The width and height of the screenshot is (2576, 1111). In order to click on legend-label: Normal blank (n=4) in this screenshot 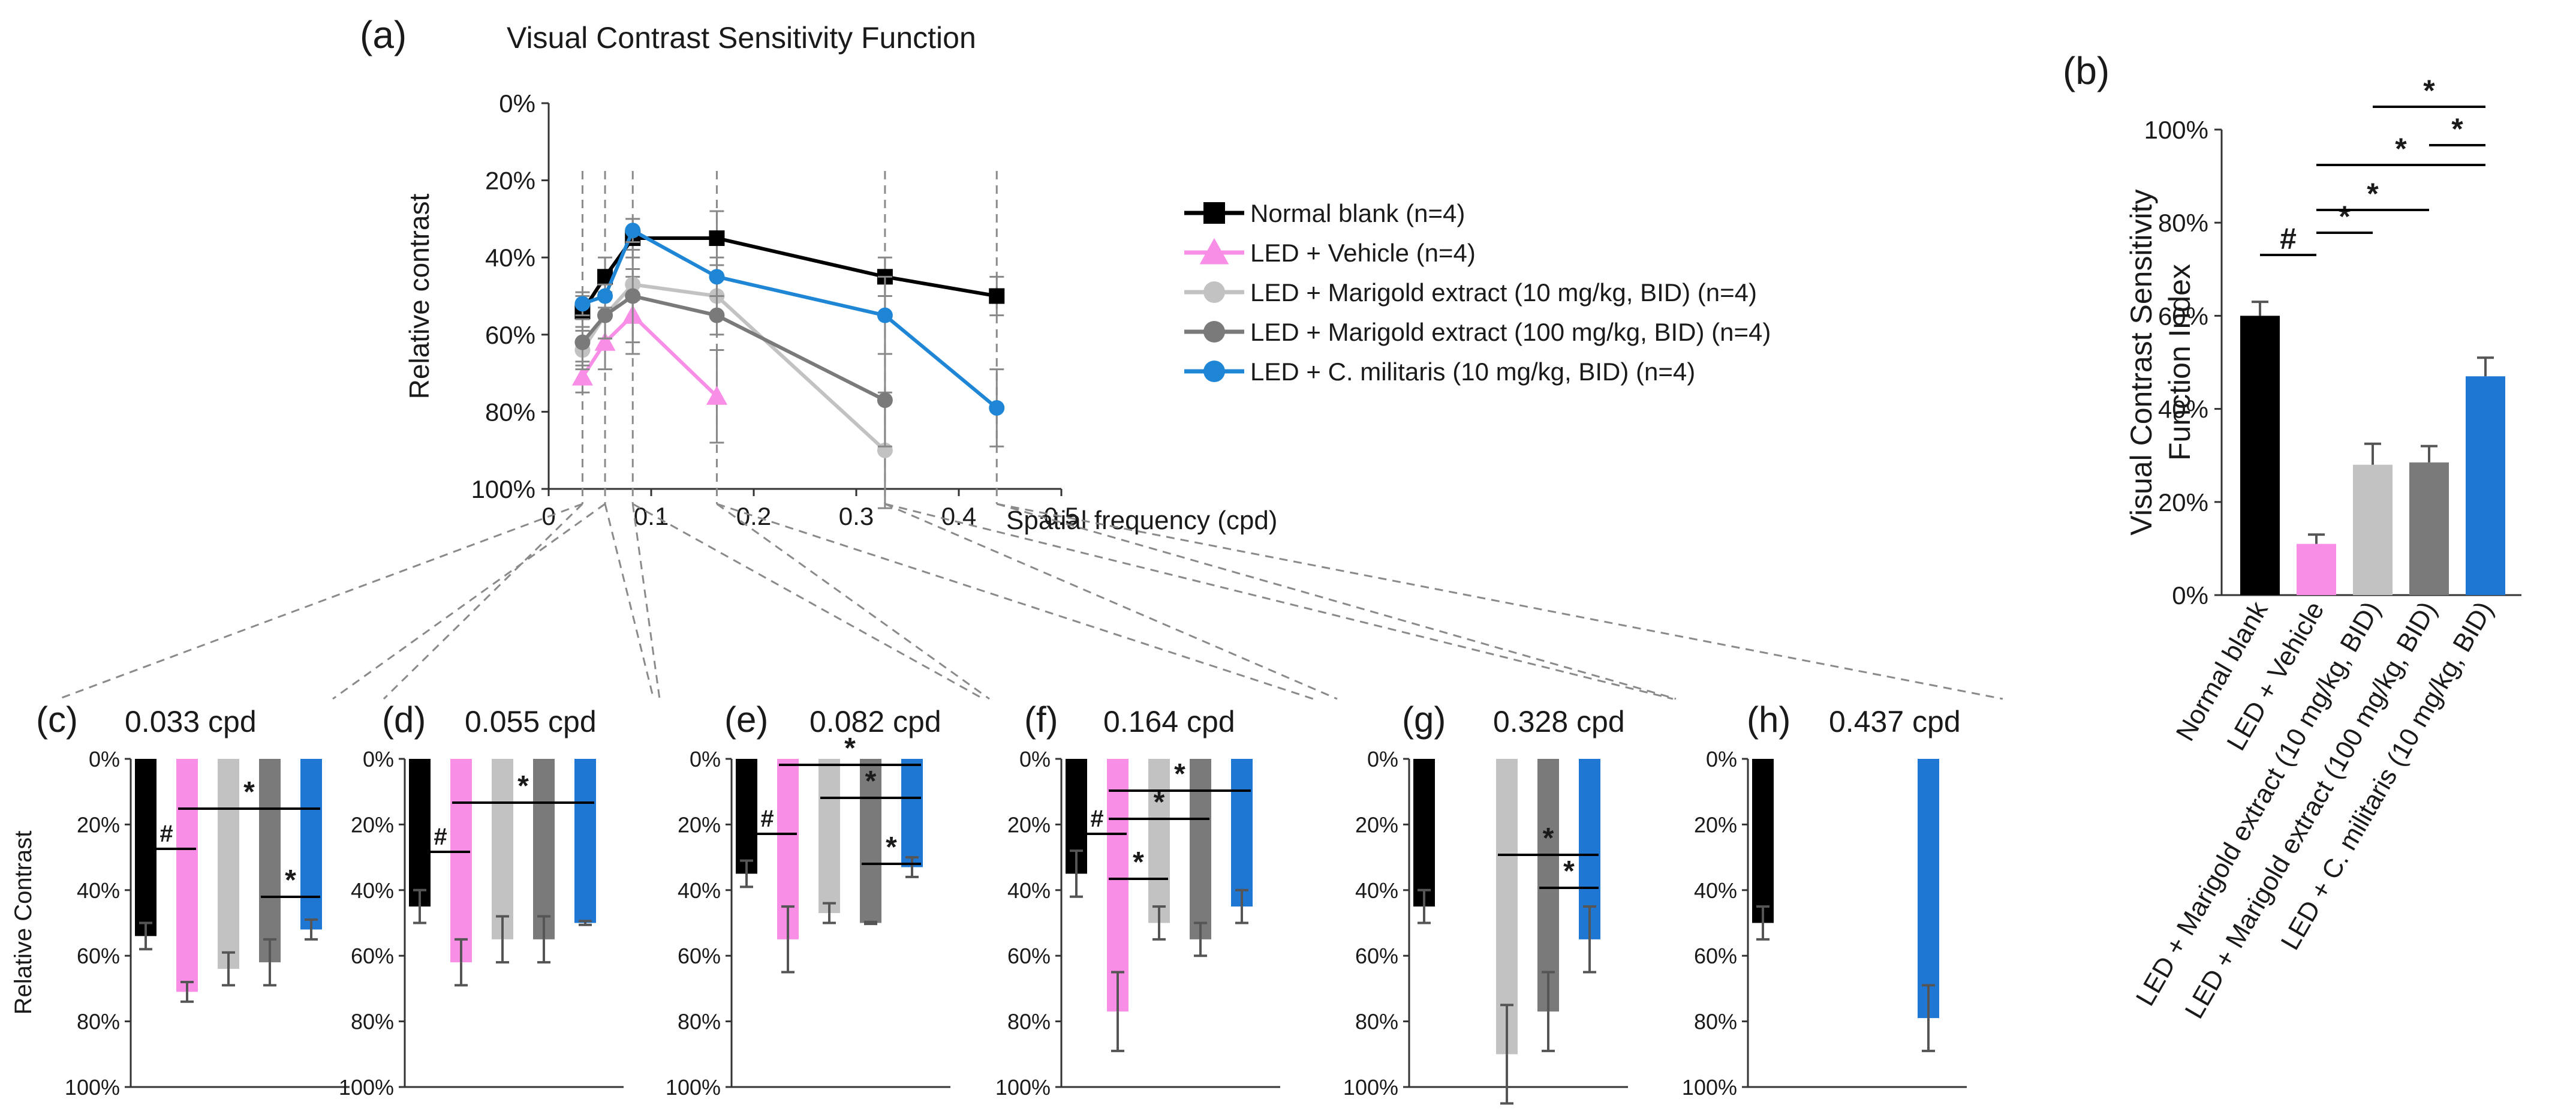, I will do `click(1358, 213)`.